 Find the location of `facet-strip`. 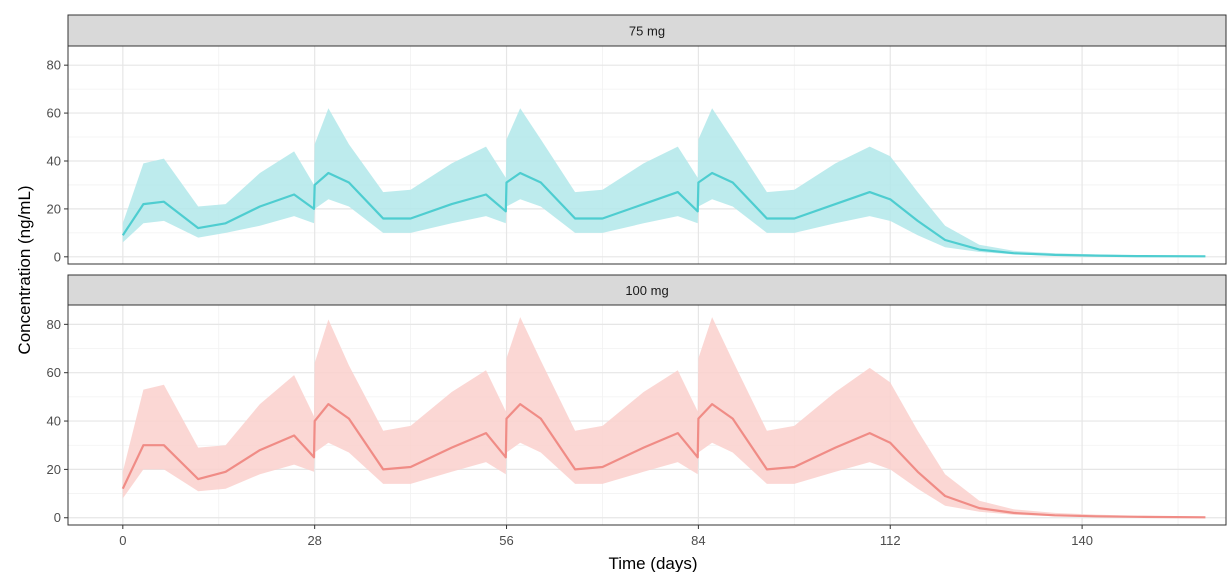

facet-strip is located at coordinates (647, 30).